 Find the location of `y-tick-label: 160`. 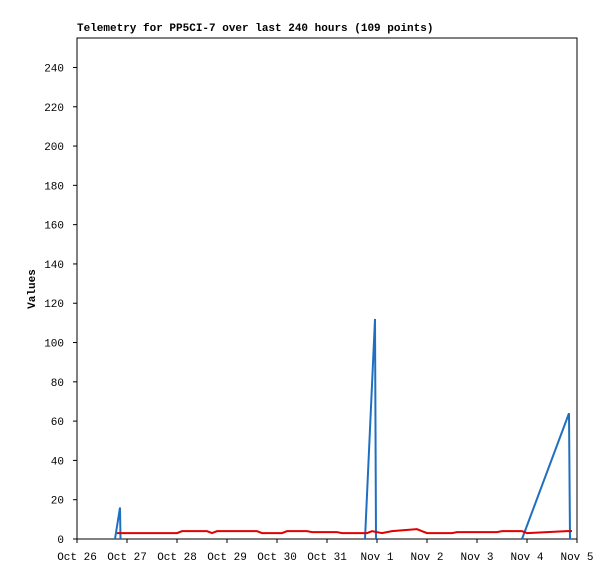

y-tick-label: 160 is located at coordinates (54, 227).